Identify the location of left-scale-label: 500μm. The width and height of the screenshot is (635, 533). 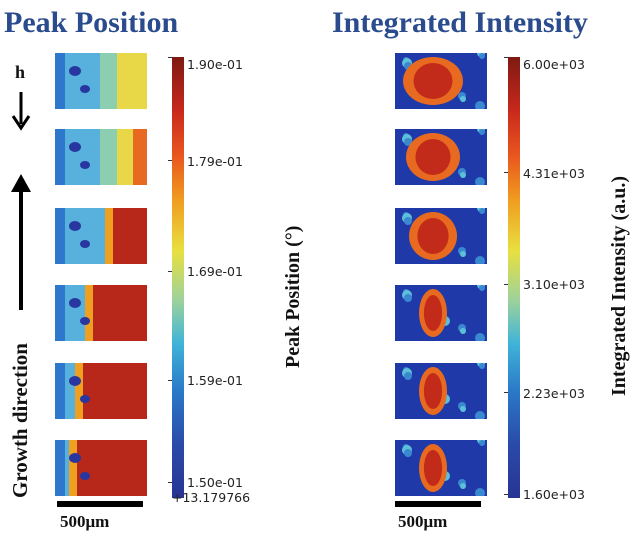
(85, 521).